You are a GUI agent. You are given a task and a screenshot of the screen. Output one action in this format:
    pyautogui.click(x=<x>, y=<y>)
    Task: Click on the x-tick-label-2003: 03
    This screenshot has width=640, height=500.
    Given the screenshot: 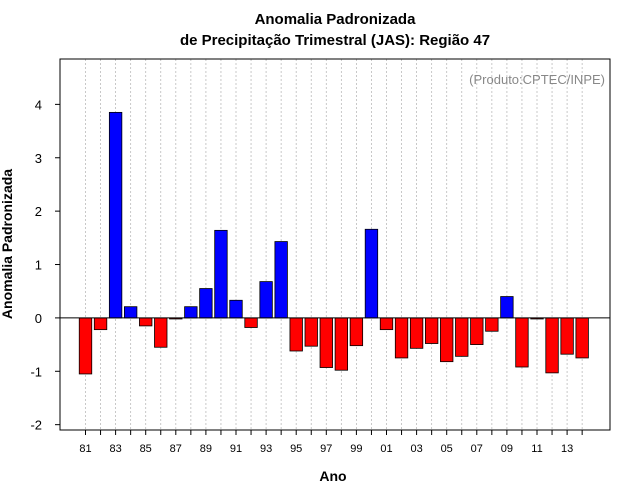 What is the action you would take?
    pyautogui.click(x=416, y=449)
    